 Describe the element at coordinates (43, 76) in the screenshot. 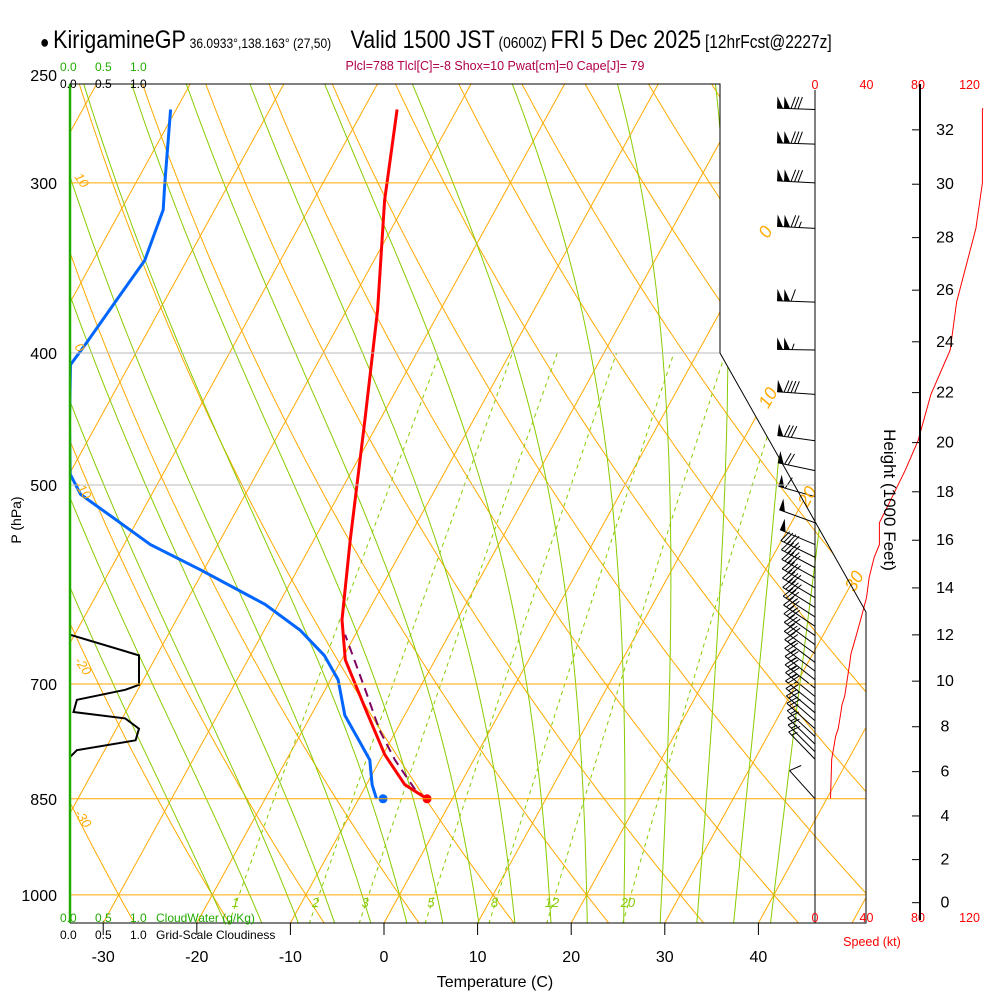

I see `pressure-tick-label: 250` at that location.